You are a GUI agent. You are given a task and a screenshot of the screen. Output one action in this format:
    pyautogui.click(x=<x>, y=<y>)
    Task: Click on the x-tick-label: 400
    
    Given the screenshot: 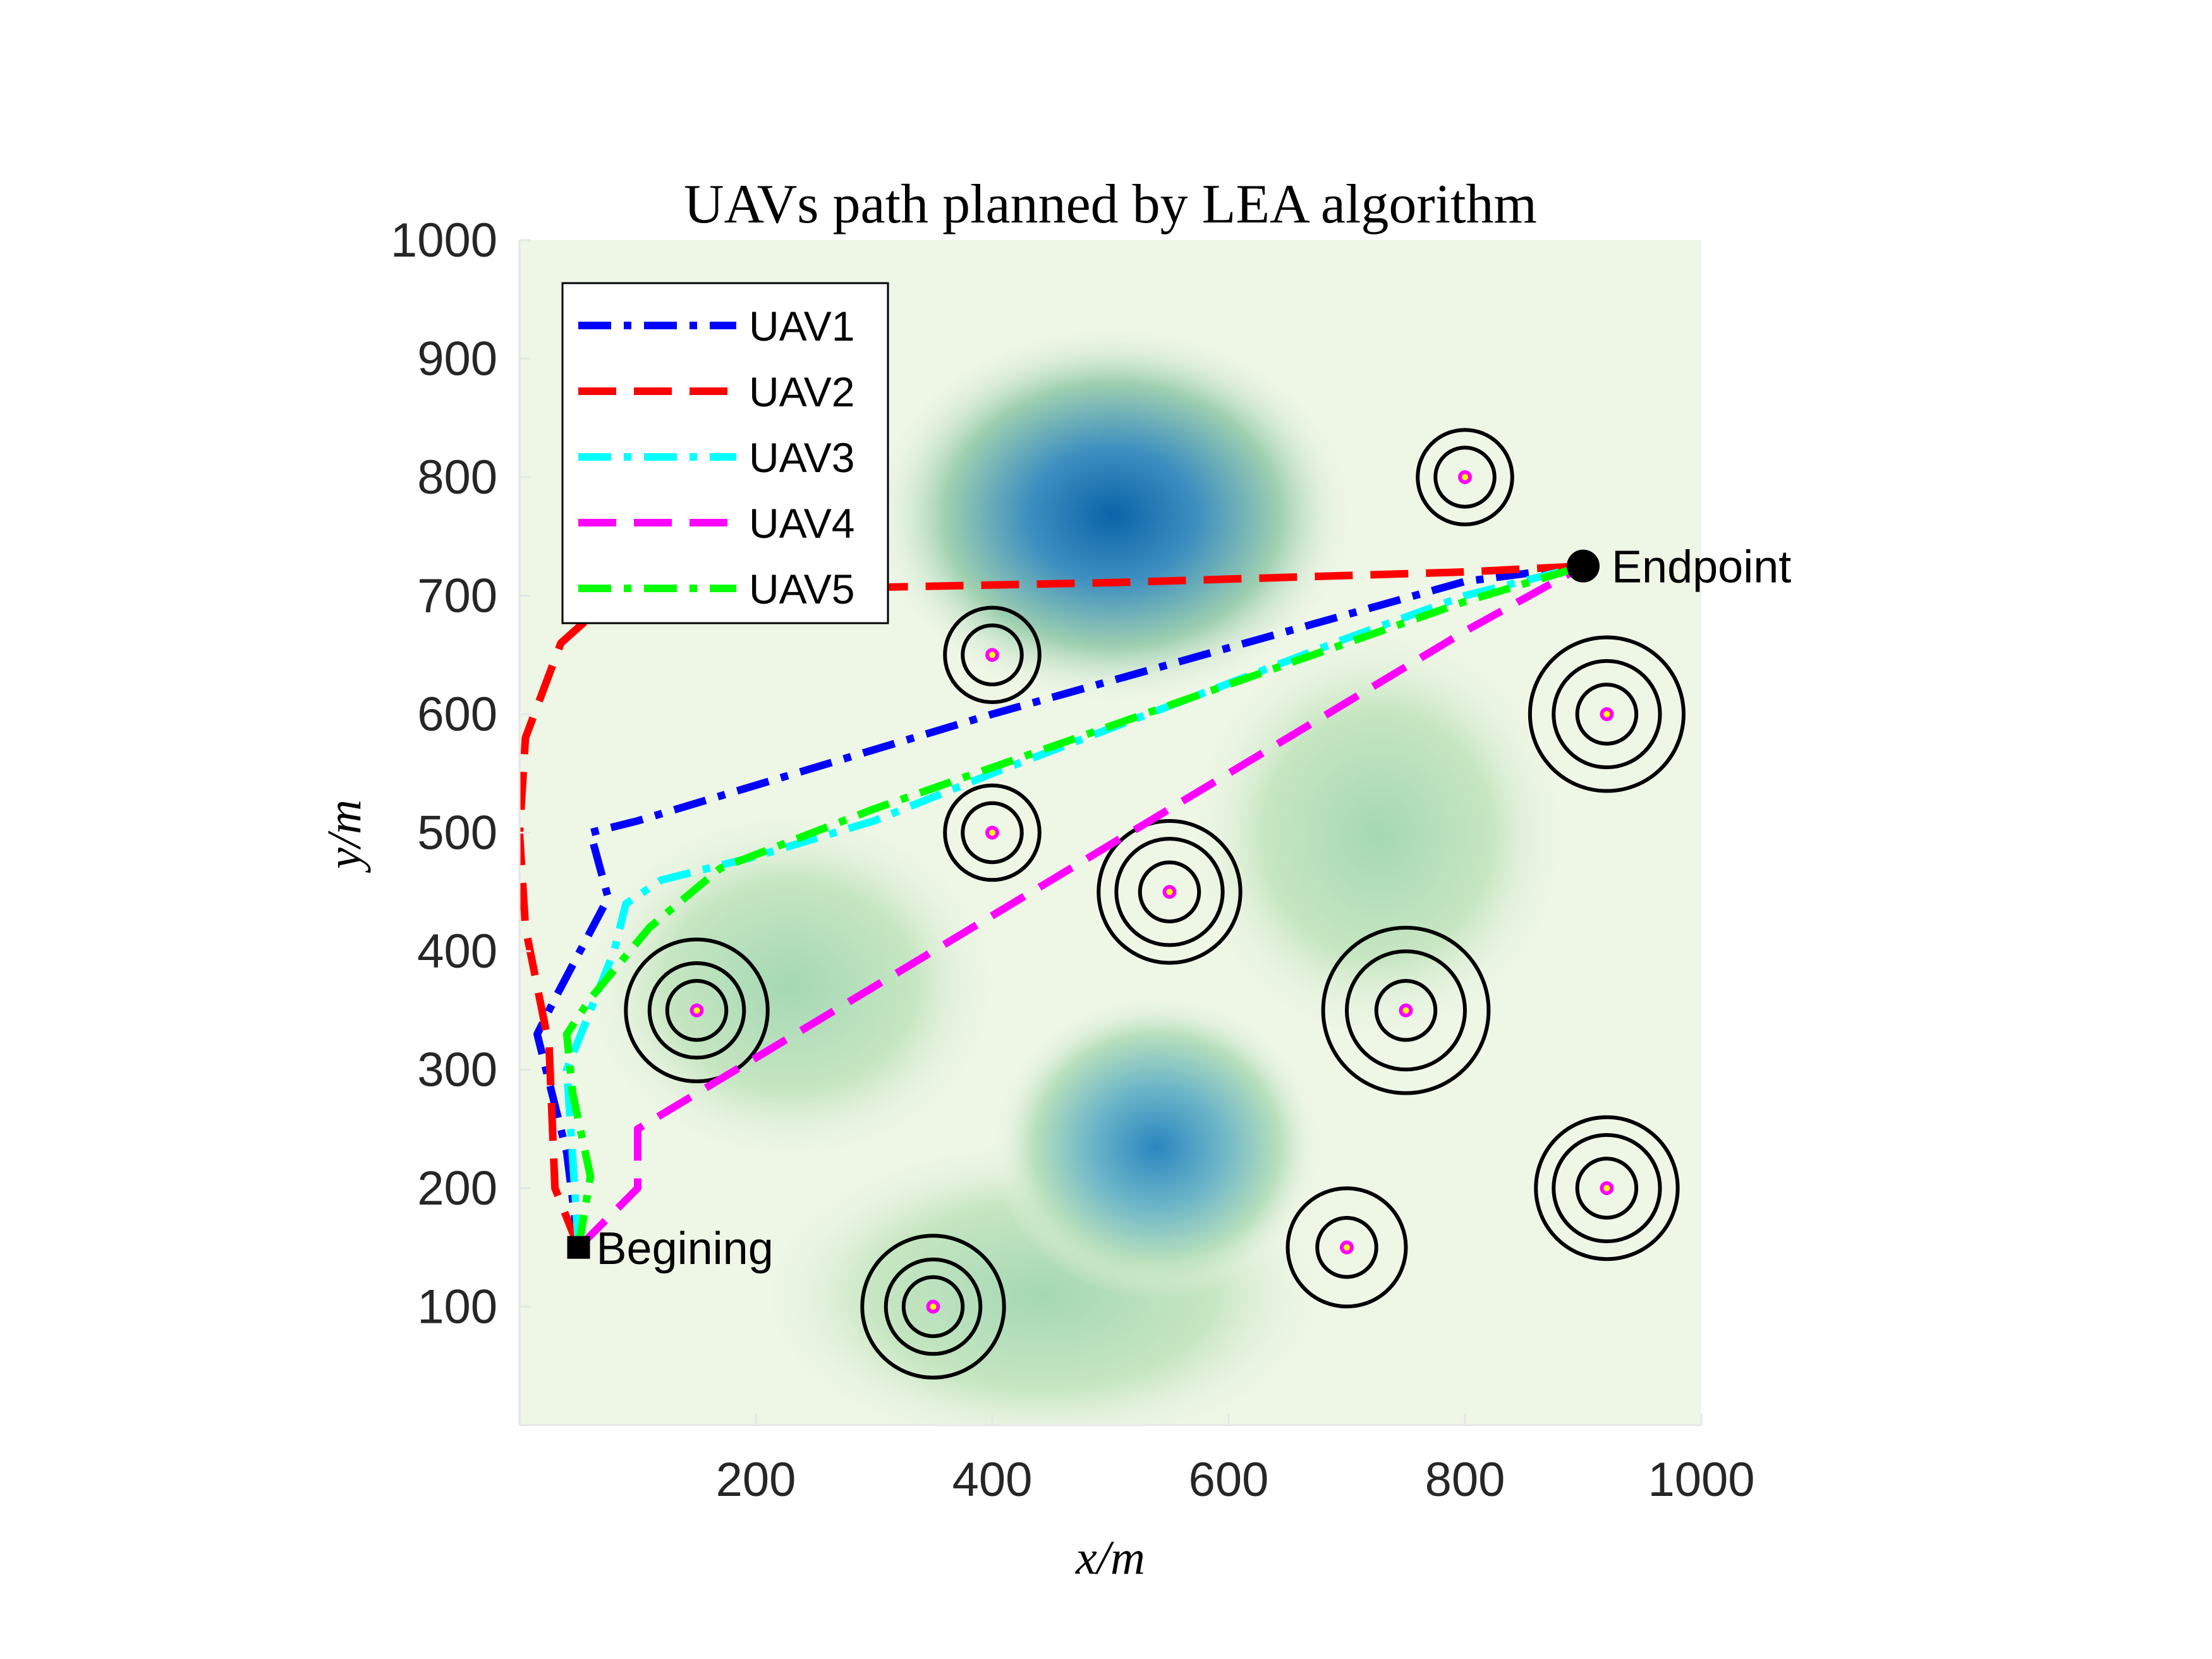 What is the action you would take?
    pyautogui.click(x=992, y=1480)
    